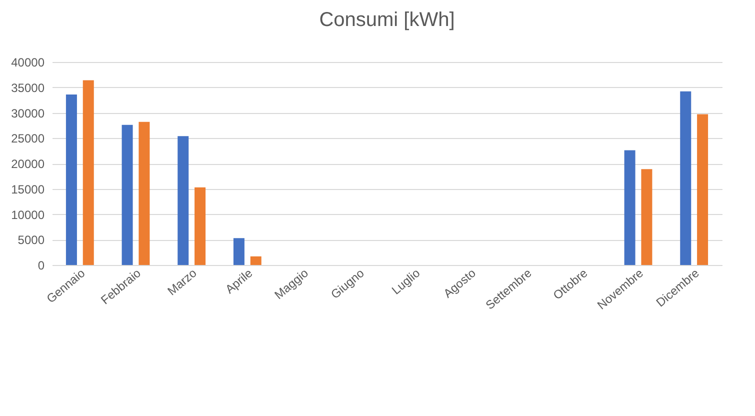 The width and height of the screenshot is (755, 416). I want to click on y-tick-label: 40000, so click(28, 63).